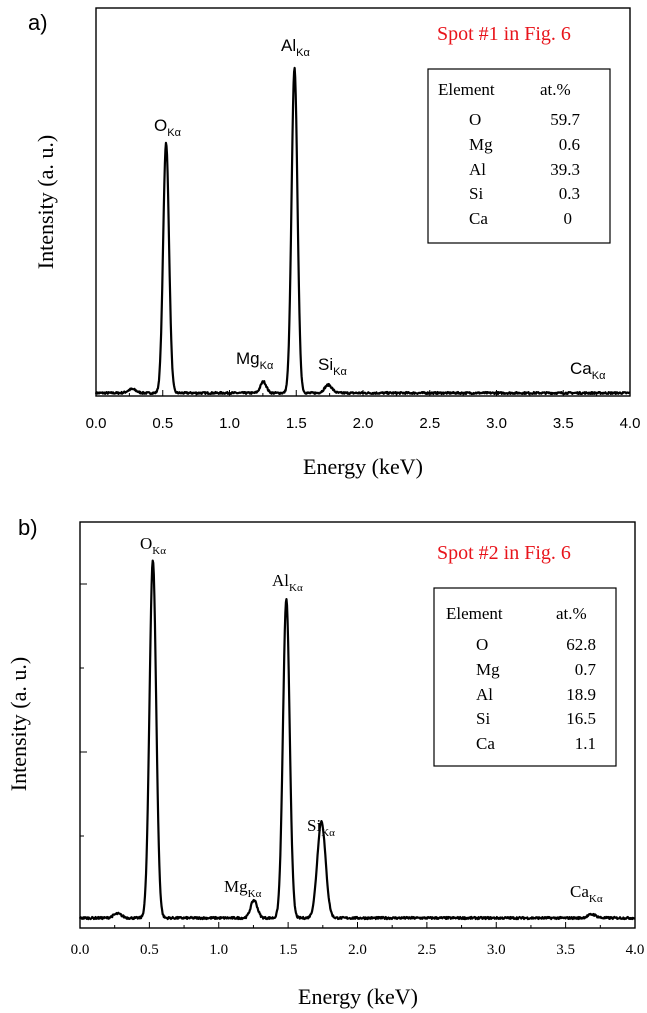 Image resolution: width=647 pixels, height=1013 pixels. What do you see at coordinates (536, 694) in the screenshot?
I see `table-row: Al 18.9` at bounding box center [536, 694].